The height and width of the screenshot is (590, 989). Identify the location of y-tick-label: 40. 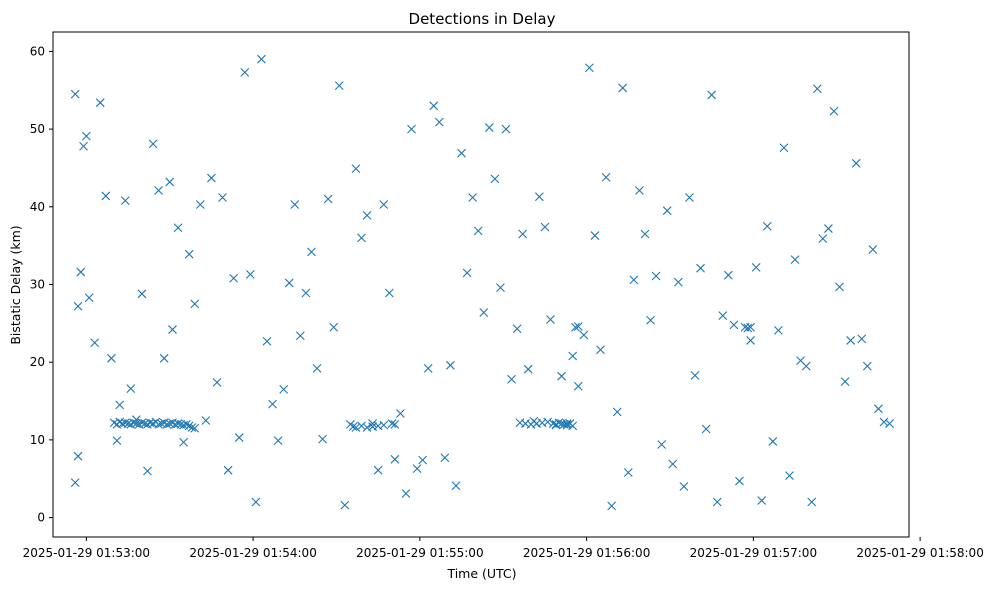
(37, 207).